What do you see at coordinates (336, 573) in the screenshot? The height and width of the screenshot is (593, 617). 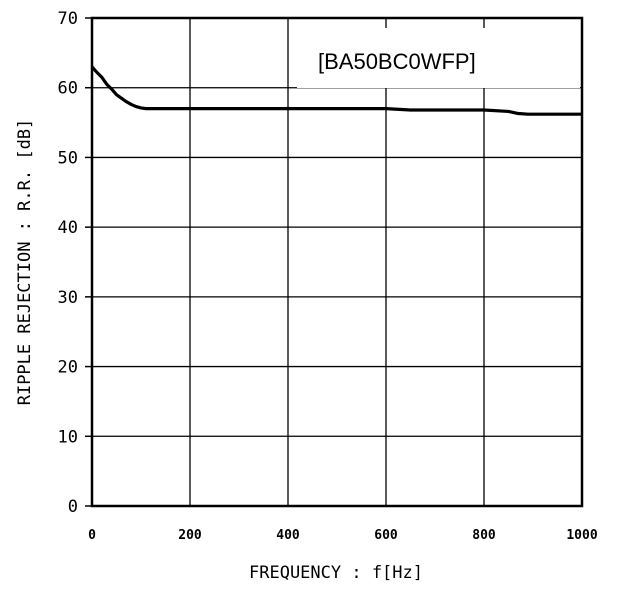 I see `x-axis-title: FREQUENCY : f[Hz]` at bounding box center [336, 573].